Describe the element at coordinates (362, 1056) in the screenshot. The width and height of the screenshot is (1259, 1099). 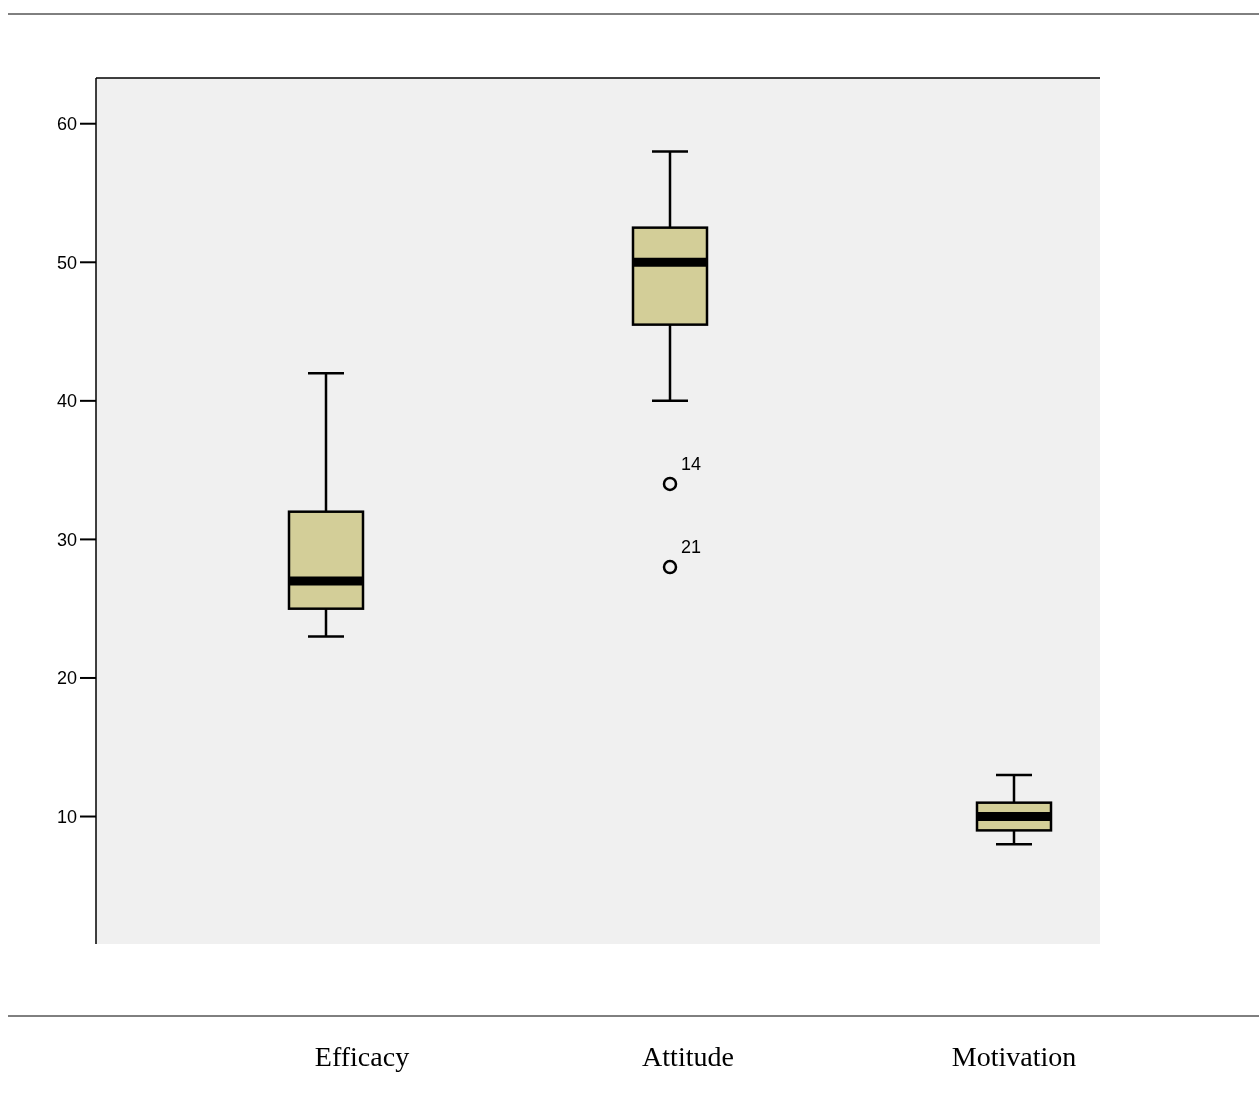
I see `x-tick-label: Efficacy` at that location.